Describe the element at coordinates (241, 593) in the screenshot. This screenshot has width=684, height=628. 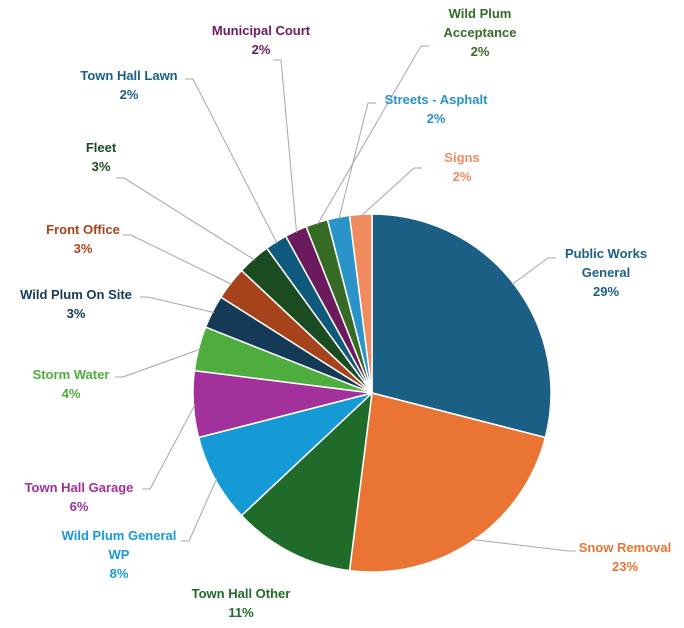
I see `data-label-name: Town Hall Other` at that location.